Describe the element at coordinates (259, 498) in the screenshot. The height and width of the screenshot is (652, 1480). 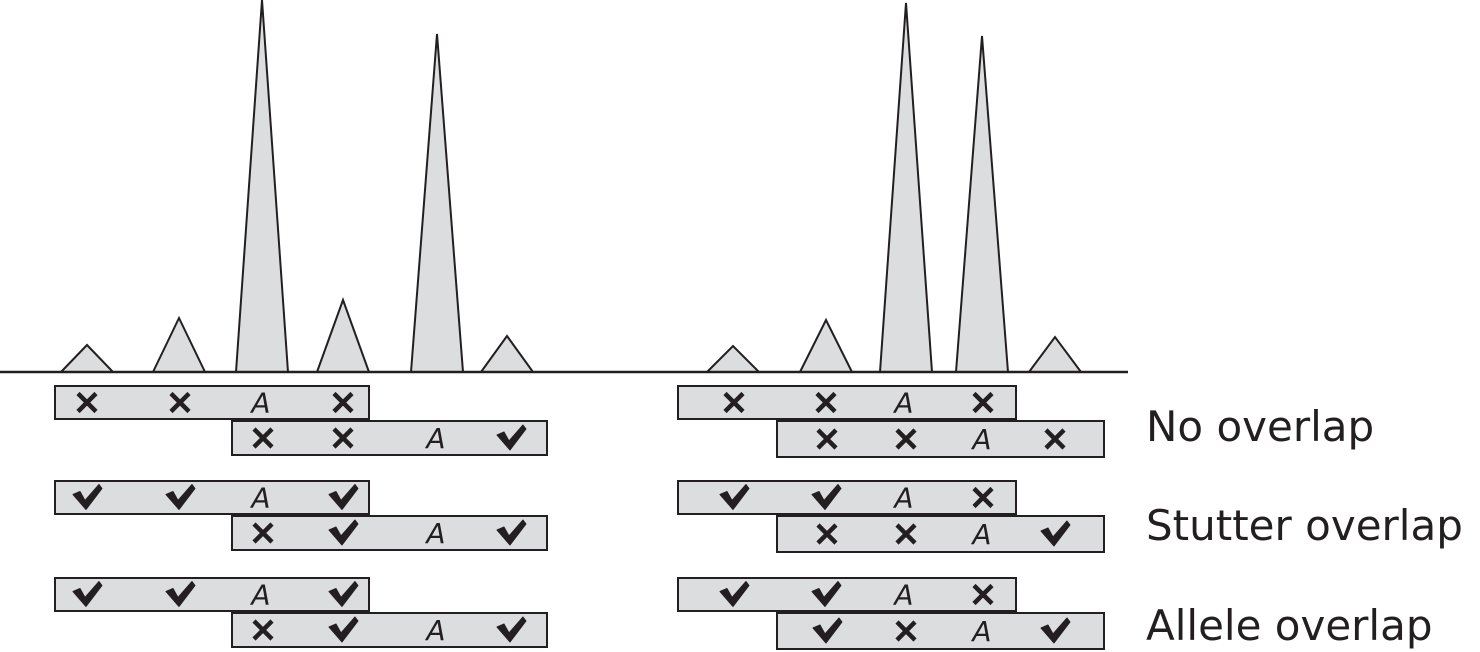
I see `allele-label-p1-r2-first-3: A` at that location.